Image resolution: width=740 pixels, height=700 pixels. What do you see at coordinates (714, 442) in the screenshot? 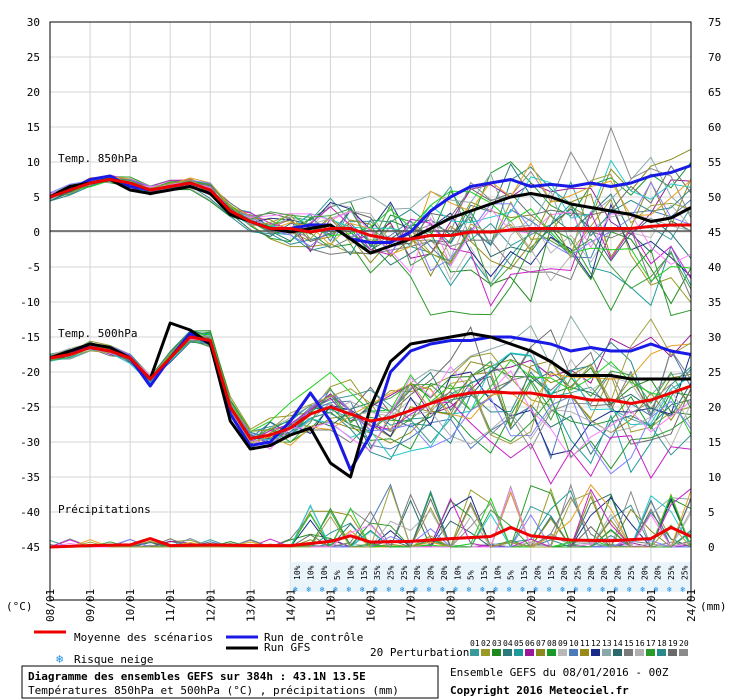
I see `y-tick-label-right: 15` at bounding box center [714, 442].